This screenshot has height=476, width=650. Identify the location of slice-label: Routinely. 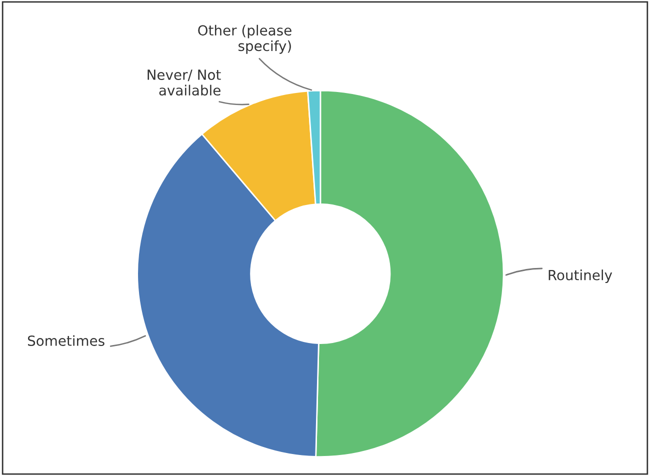
(580, 276).